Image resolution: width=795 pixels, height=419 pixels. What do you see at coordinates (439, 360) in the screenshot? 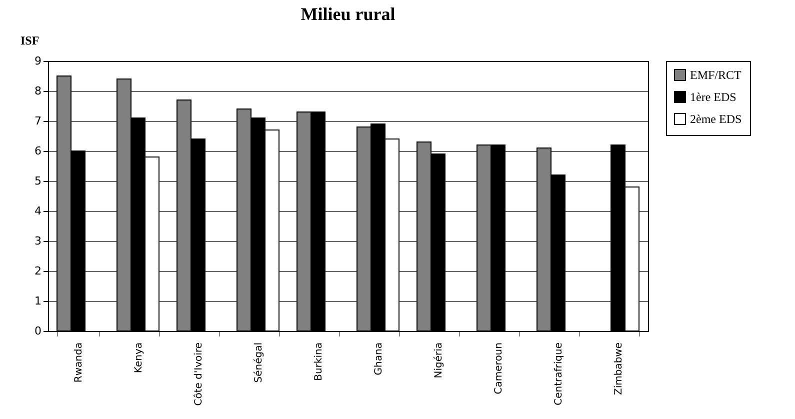
I see `x-tick-label: Nigéria` at bounding box center [439, 360].